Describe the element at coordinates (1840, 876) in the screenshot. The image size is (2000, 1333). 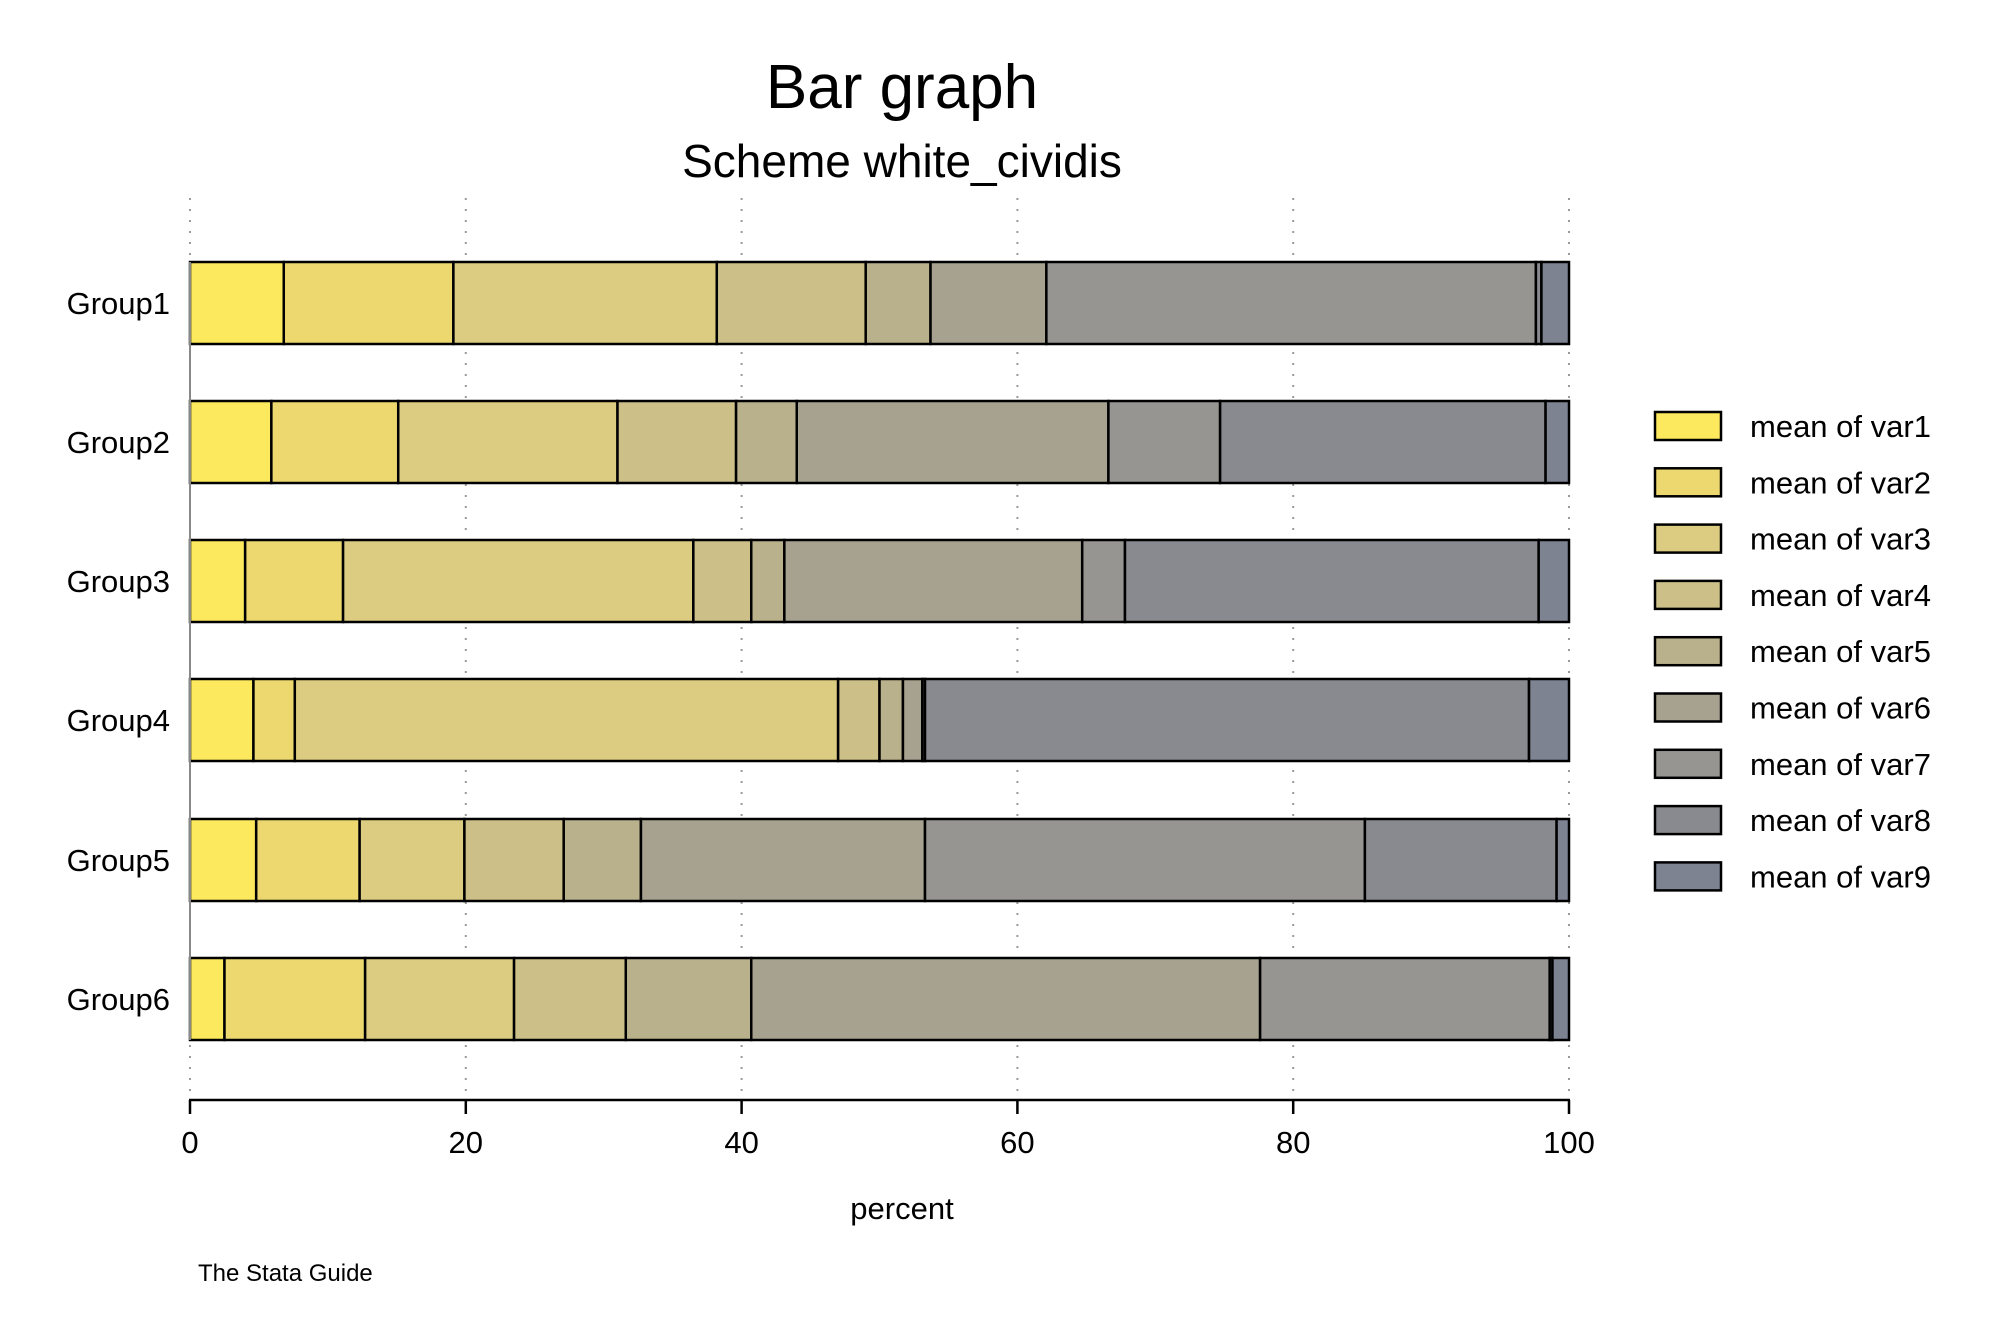
I see `legend-label: mean of var9` at that location.